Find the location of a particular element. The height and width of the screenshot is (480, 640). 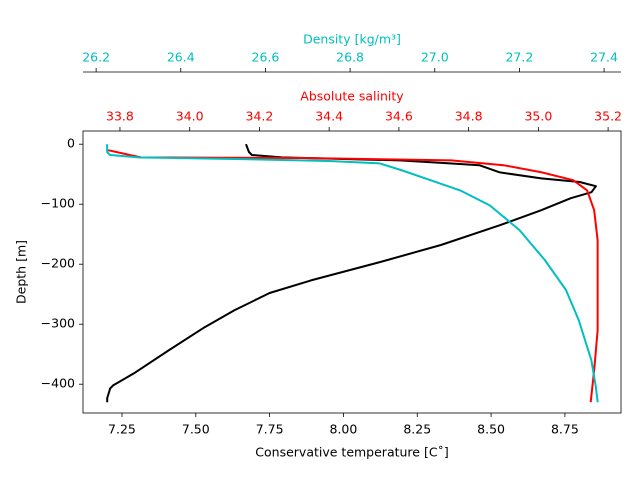

x-axis-label: Absolute salinity is located at coordinates (352, 96).